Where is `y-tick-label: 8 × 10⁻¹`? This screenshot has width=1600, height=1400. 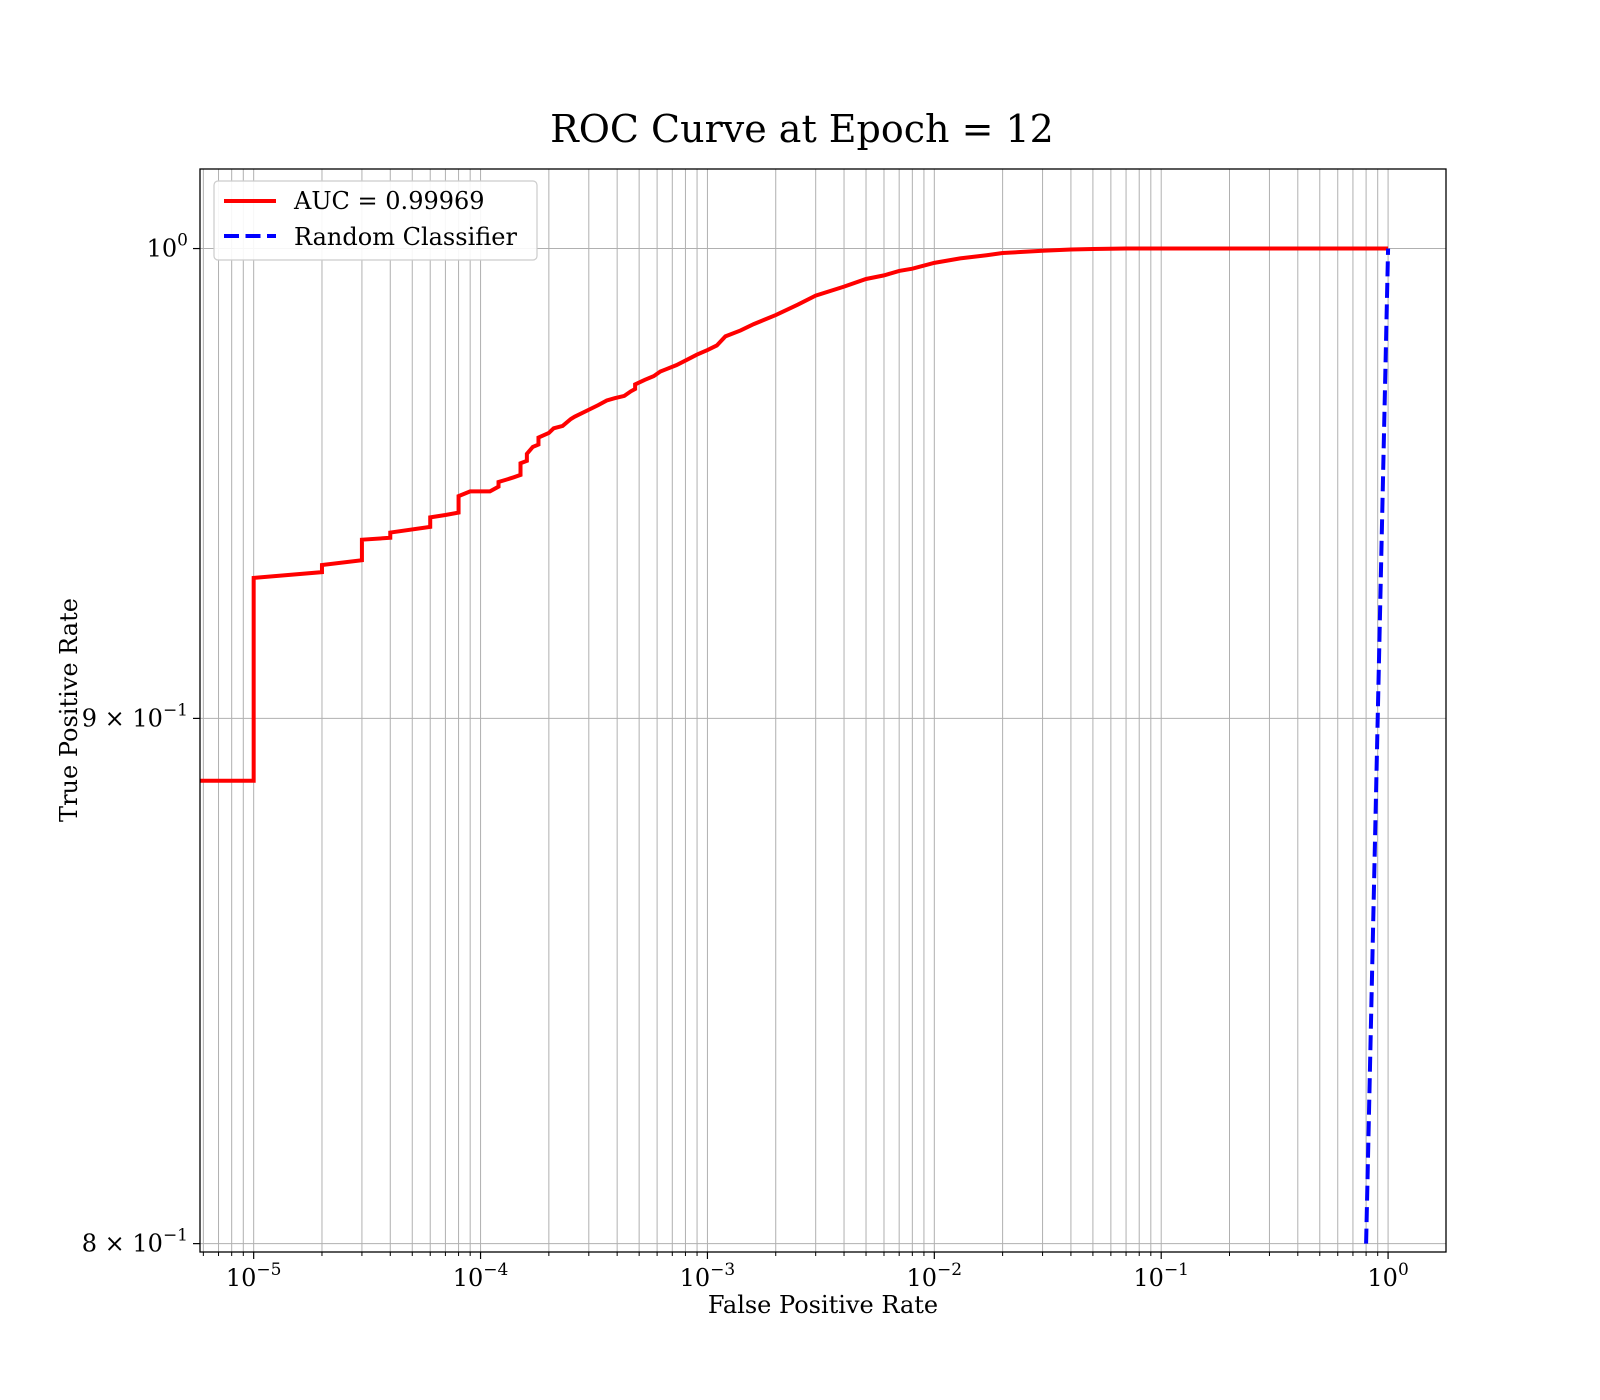
y-tick-label: 8 × 10⁻¹ is located at coordinates (135, 1242).